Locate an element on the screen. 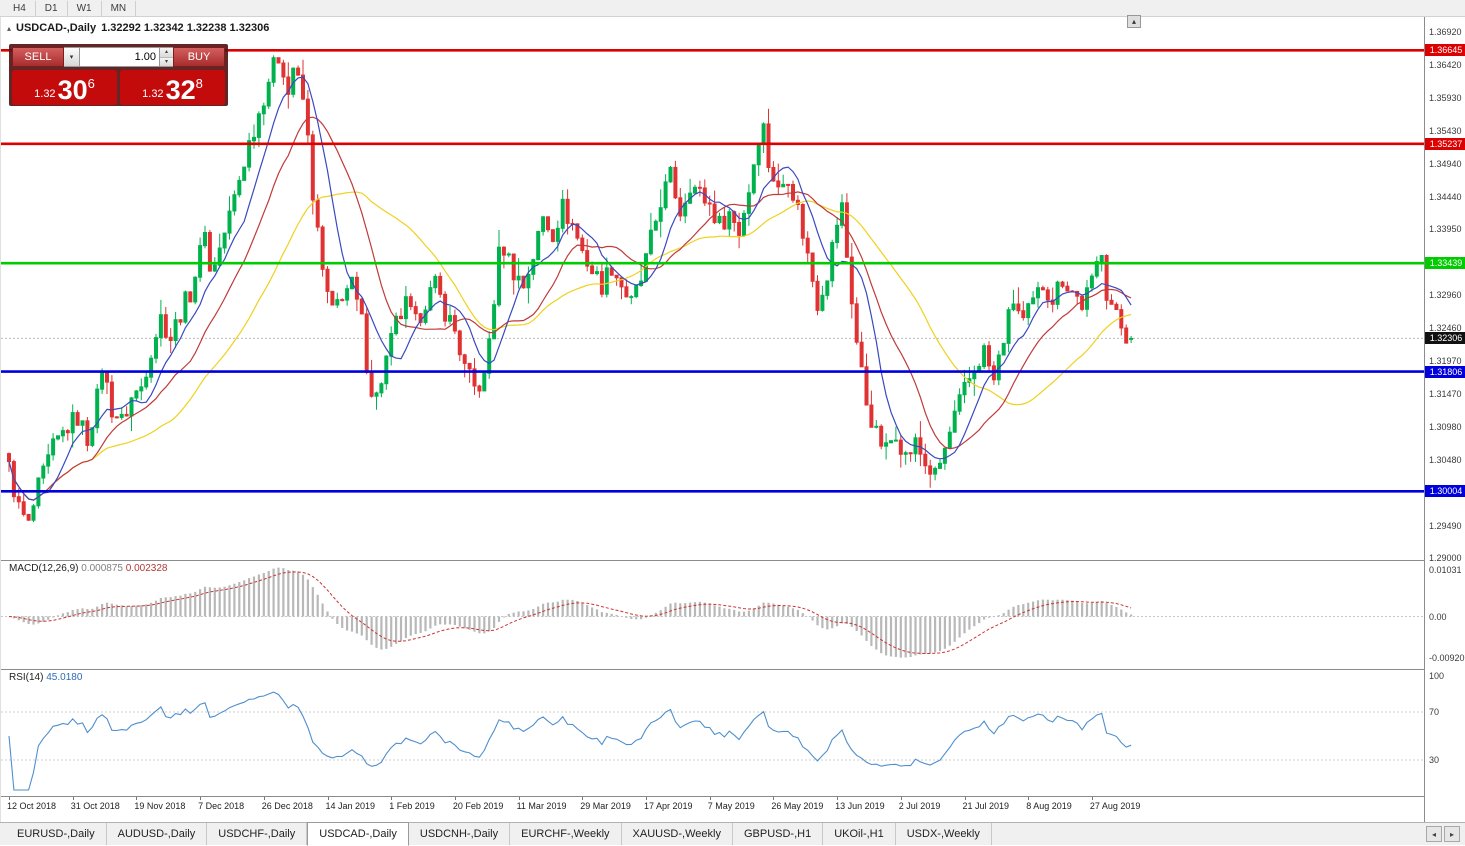 This screenshot has height=846, width=1465. price-tick-label: 1.34940 is located at coordinates (1445, 163).